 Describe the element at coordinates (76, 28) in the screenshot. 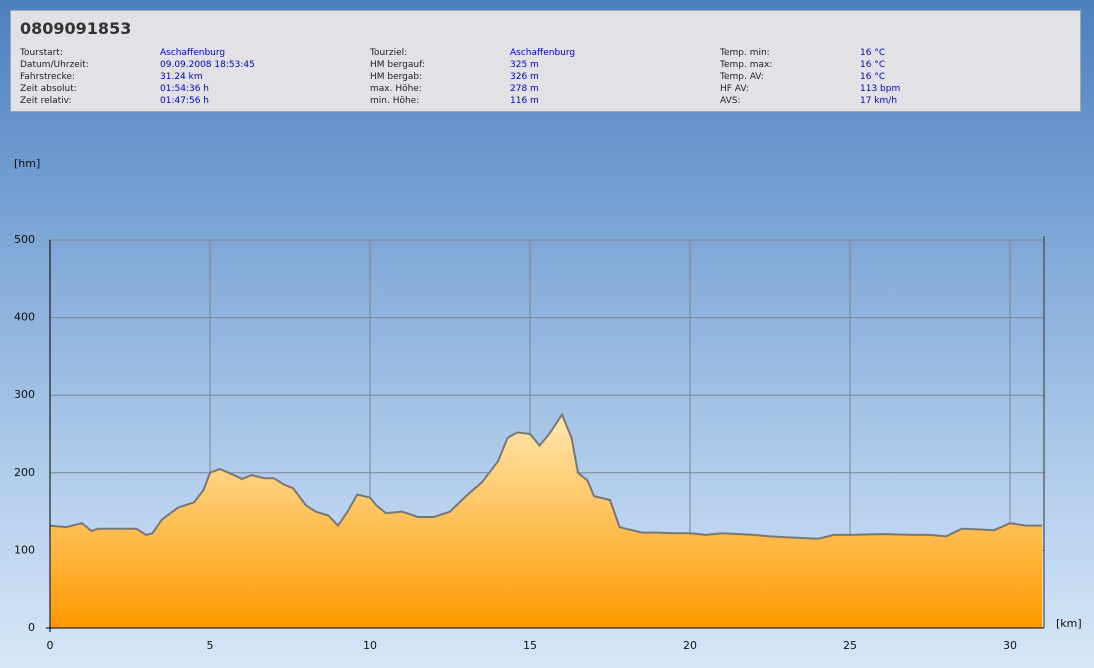

I see `title: 0809091853` at that location.